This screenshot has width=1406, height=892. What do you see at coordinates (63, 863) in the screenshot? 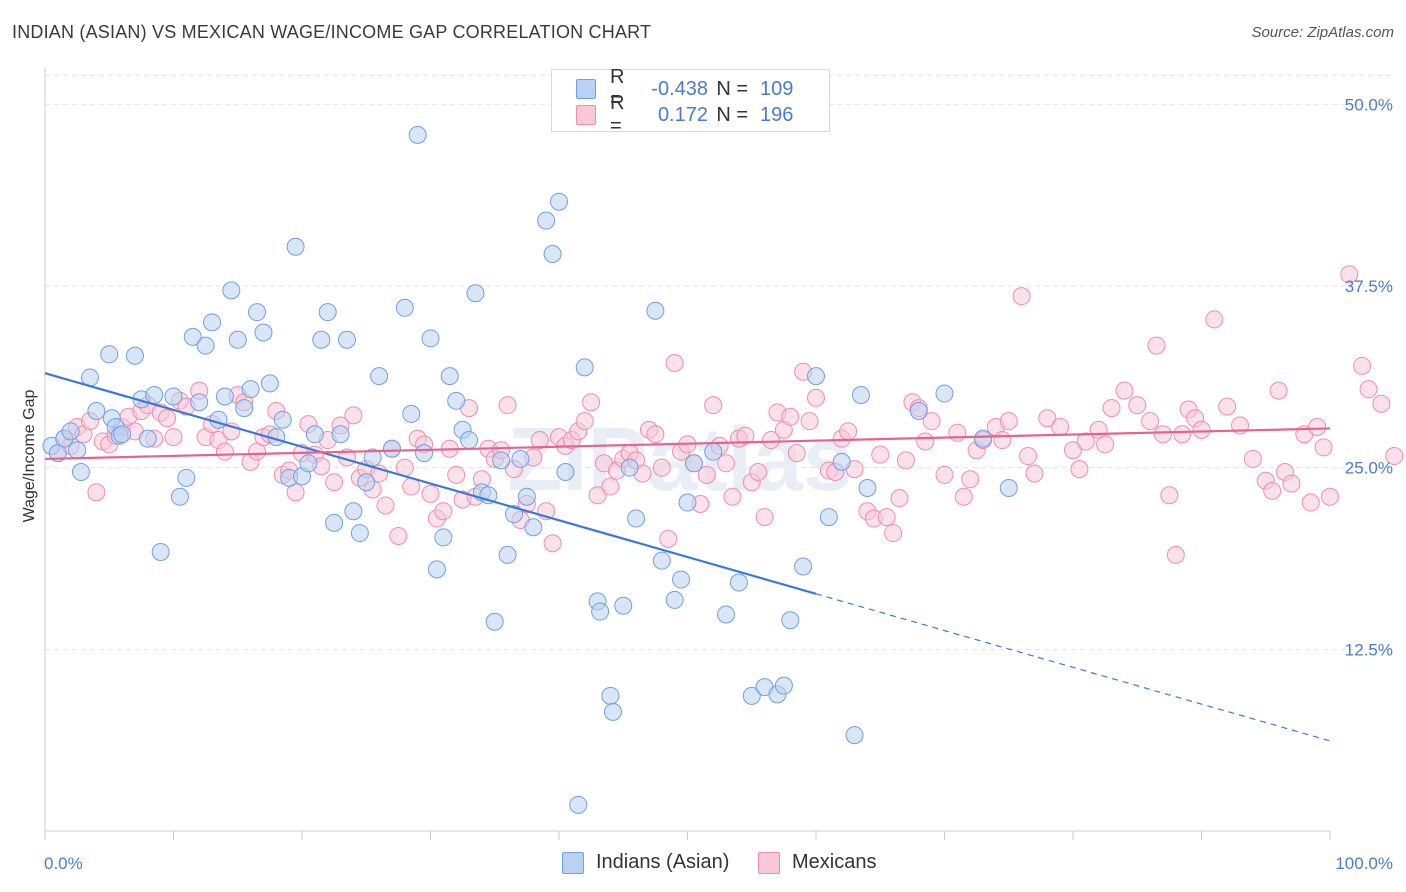
I see `x-tick-label-min: 0.0%` at bounding box center [63, 863].